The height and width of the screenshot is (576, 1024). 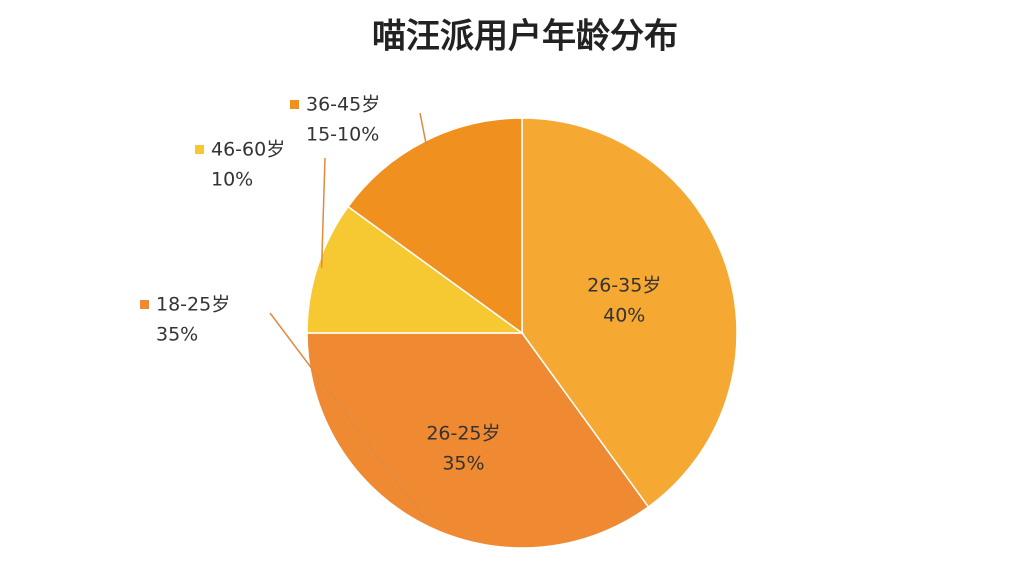 I want to click on chart-title: 喵汪派用户年龄分布, so click(x=525, y=37).